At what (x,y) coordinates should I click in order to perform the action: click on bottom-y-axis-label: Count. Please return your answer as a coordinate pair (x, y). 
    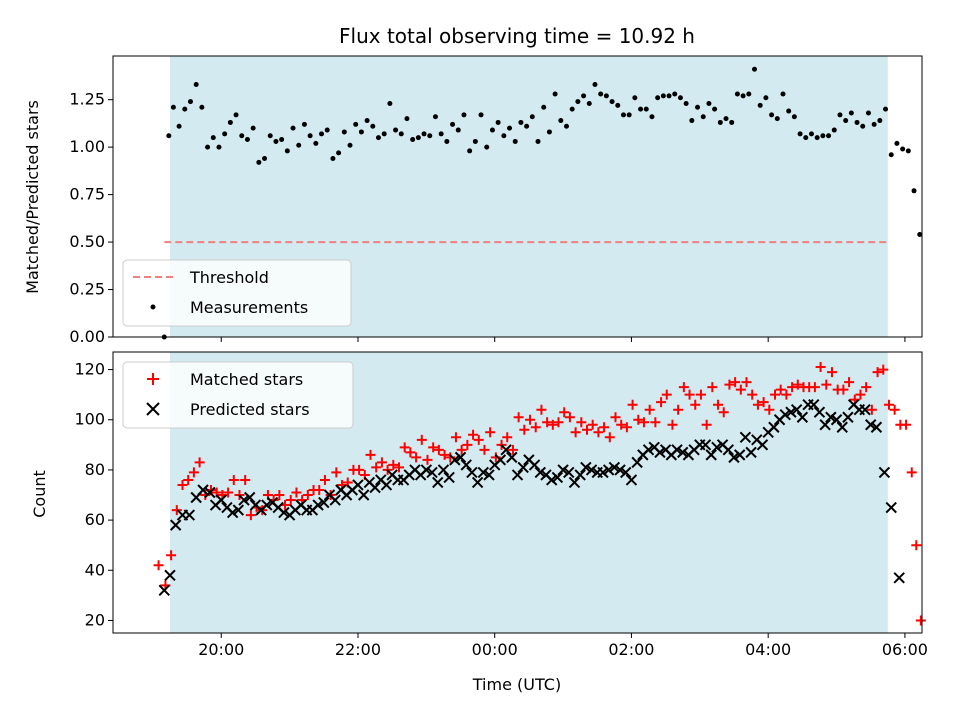
    Looking at the image, I should click on (39, 494).